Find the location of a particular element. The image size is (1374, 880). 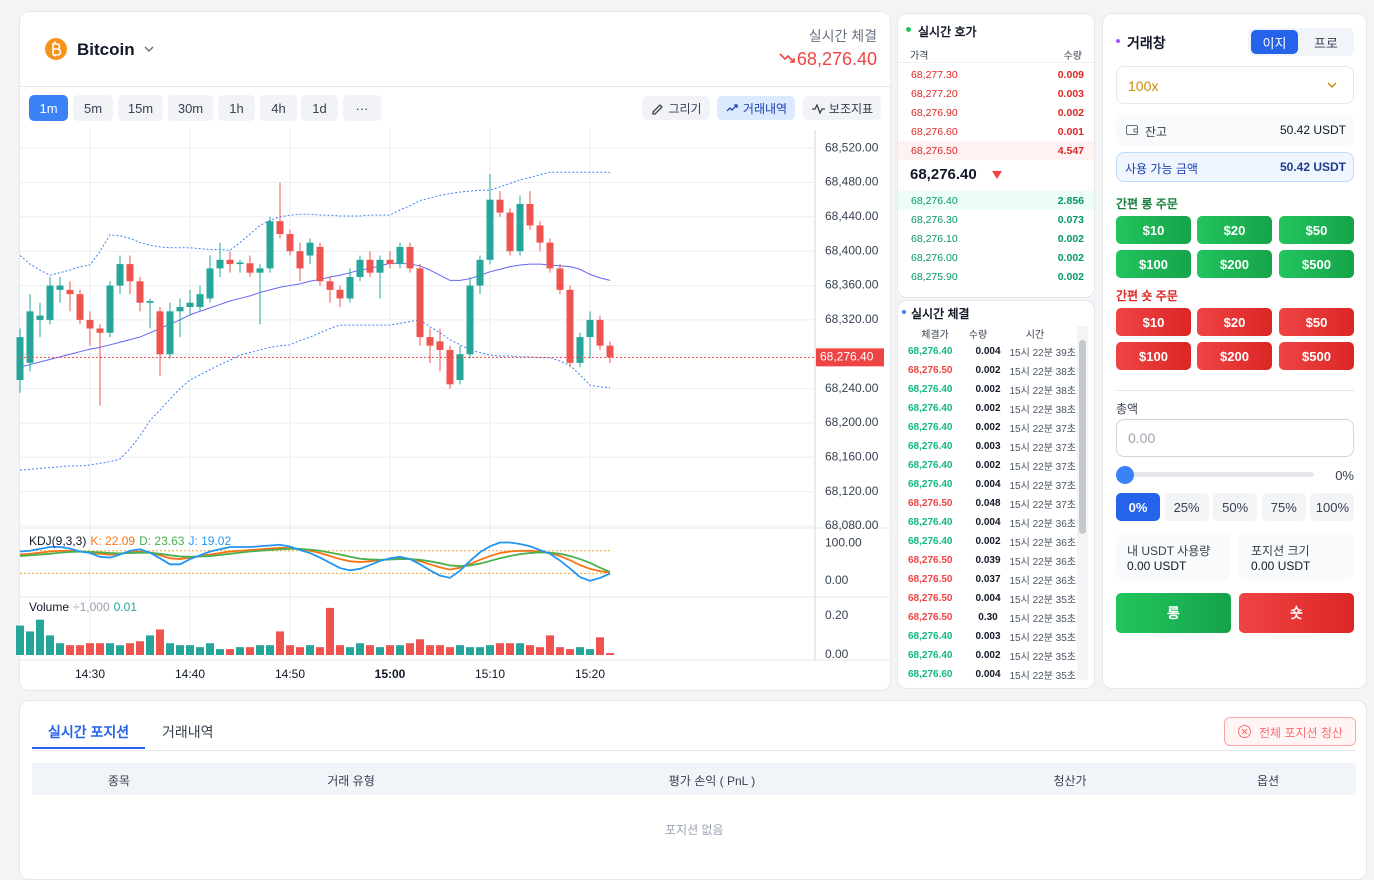

ask-qty: 0.001 is located at coordinates (1070, 131).